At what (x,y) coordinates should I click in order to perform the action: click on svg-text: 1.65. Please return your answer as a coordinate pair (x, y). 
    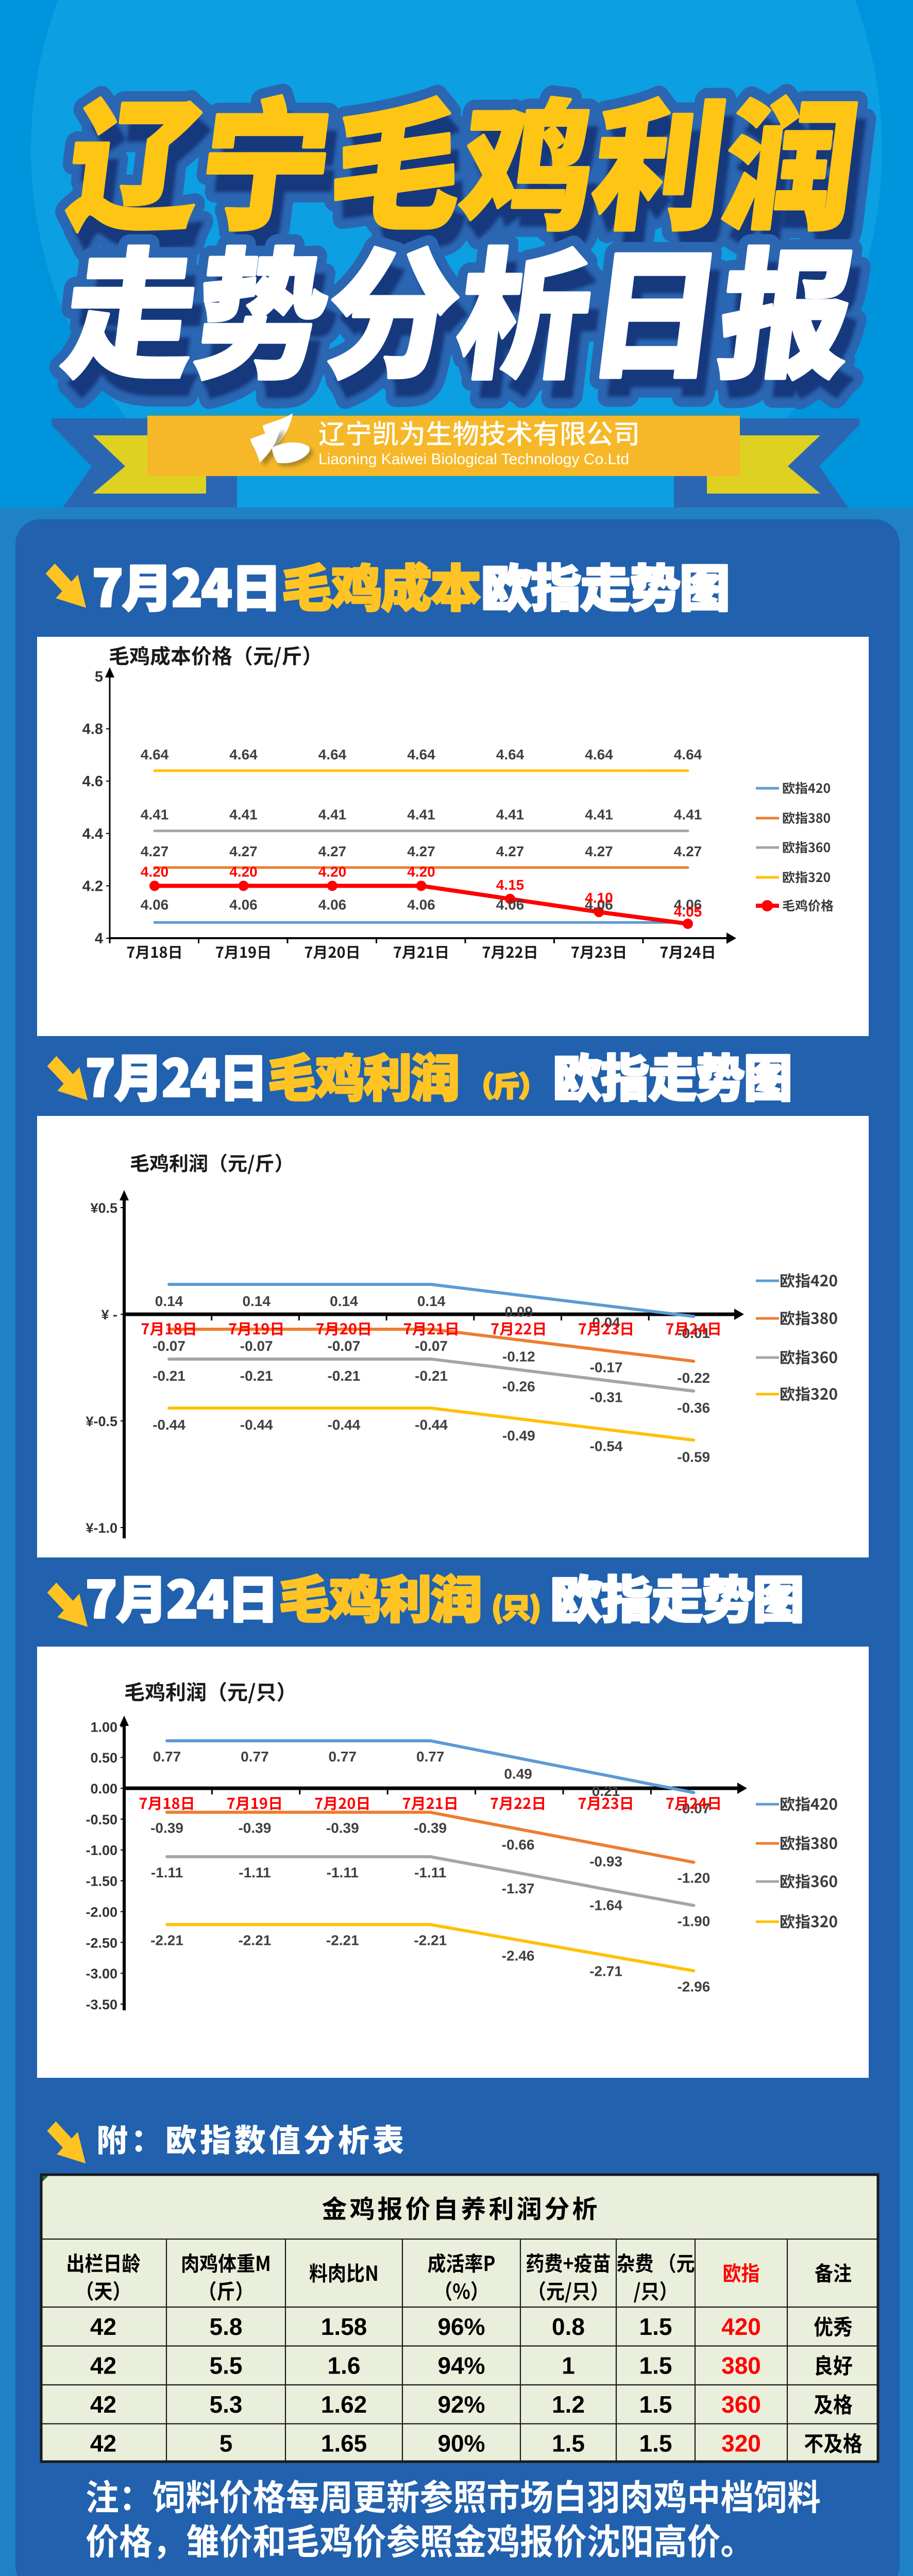
    Looking at the image, I should click on (344, 2443).